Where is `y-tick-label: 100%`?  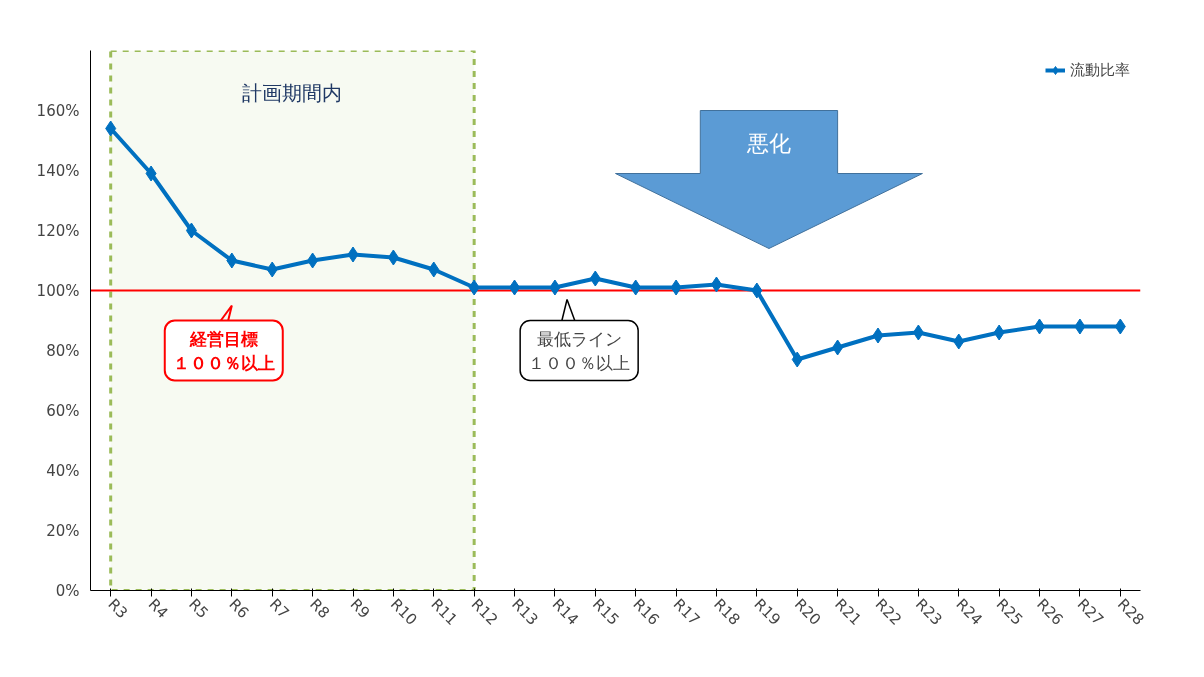 y-tick-label: 100% is located at coordinates (58, 290).